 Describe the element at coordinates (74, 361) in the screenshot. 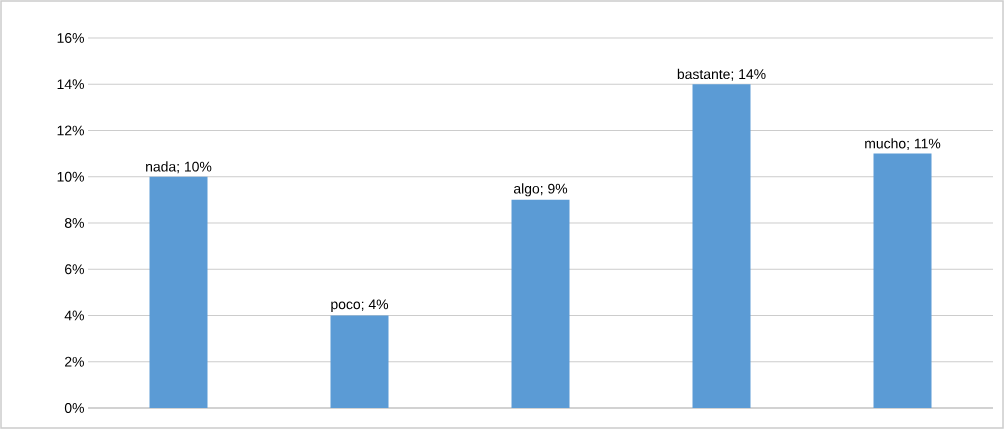

I see `y-tick-label: 2%` at that location.